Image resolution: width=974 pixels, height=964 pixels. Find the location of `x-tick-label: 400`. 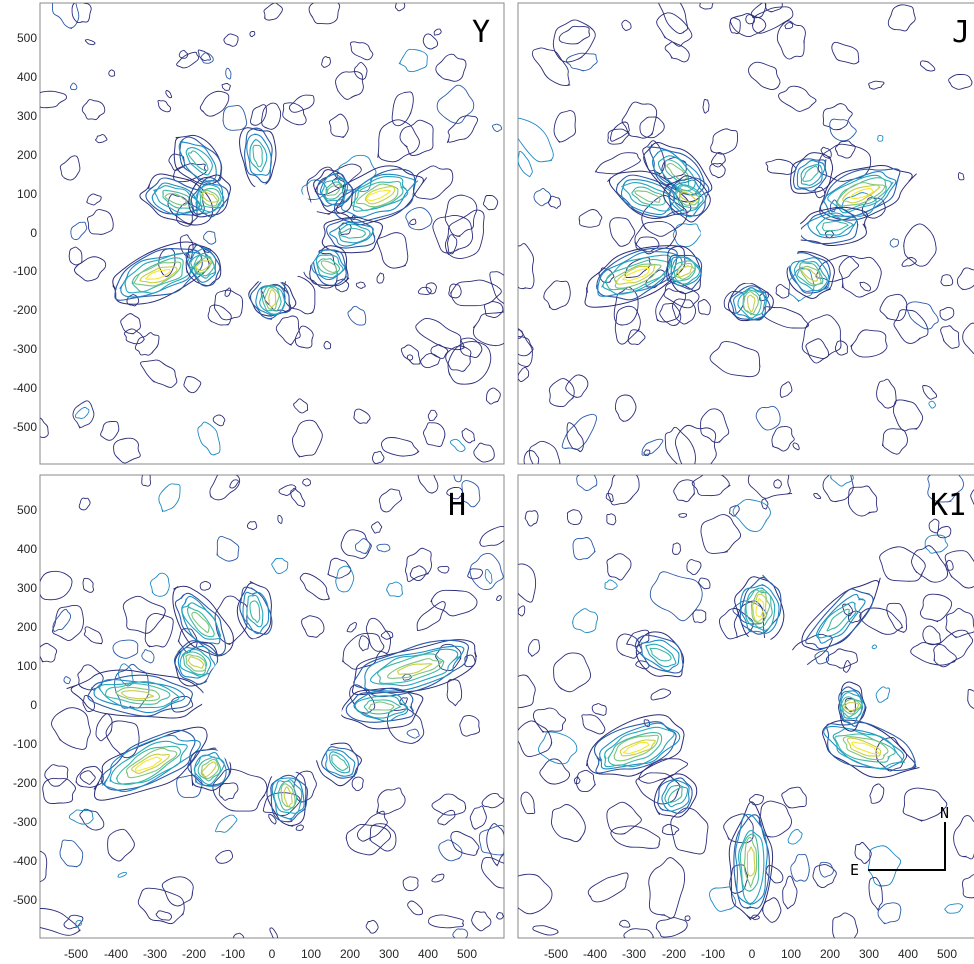

x-tick-label: 400 is located at coordinates (908, 954).